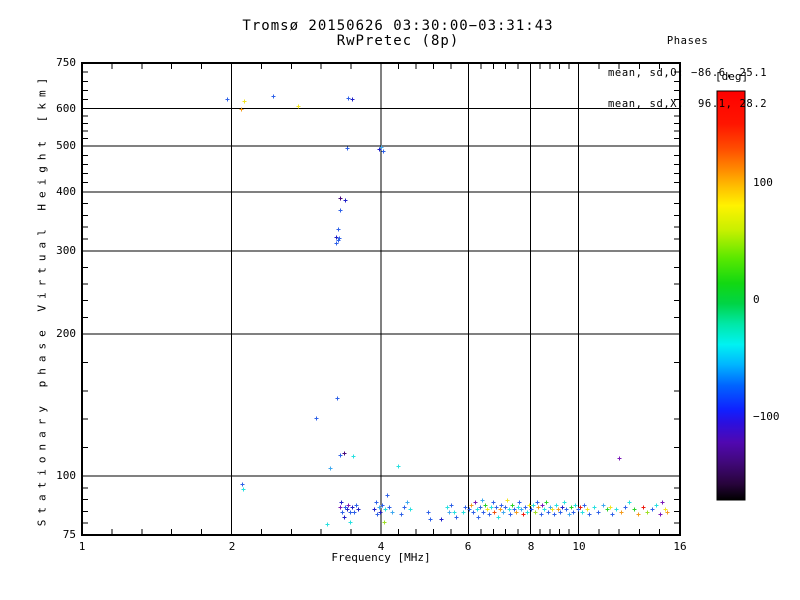  Describe the element at coordinates (398, 41) in the screenshot. I see `chart-subtitle: RwPretec (8p)` at that location.